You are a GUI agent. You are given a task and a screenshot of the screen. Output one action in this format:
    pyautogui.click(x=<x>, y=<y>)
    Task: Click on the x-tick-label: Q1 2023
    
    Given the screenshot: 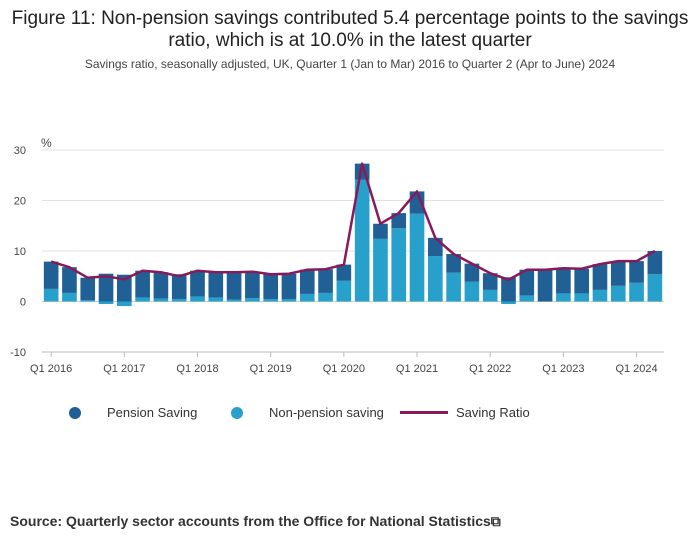 What is the action you would take?
    pyautogui.click(x=563, y=369)
    